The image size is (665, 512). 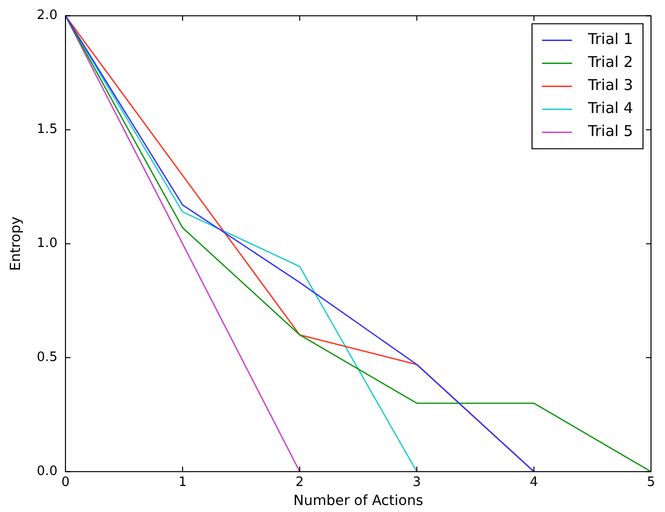 What do you see at coordinates (610, 39) in the screenshot?
I see `legend-label: Trial 1` at bounding box center [610, 39].